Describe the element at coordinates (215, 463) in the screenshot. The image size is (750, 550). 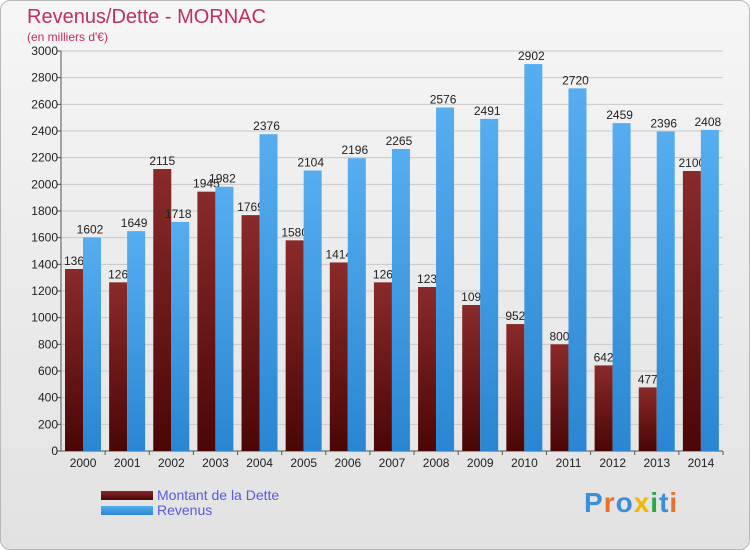
I see `x-tick-label-2003: 2003` at that location.